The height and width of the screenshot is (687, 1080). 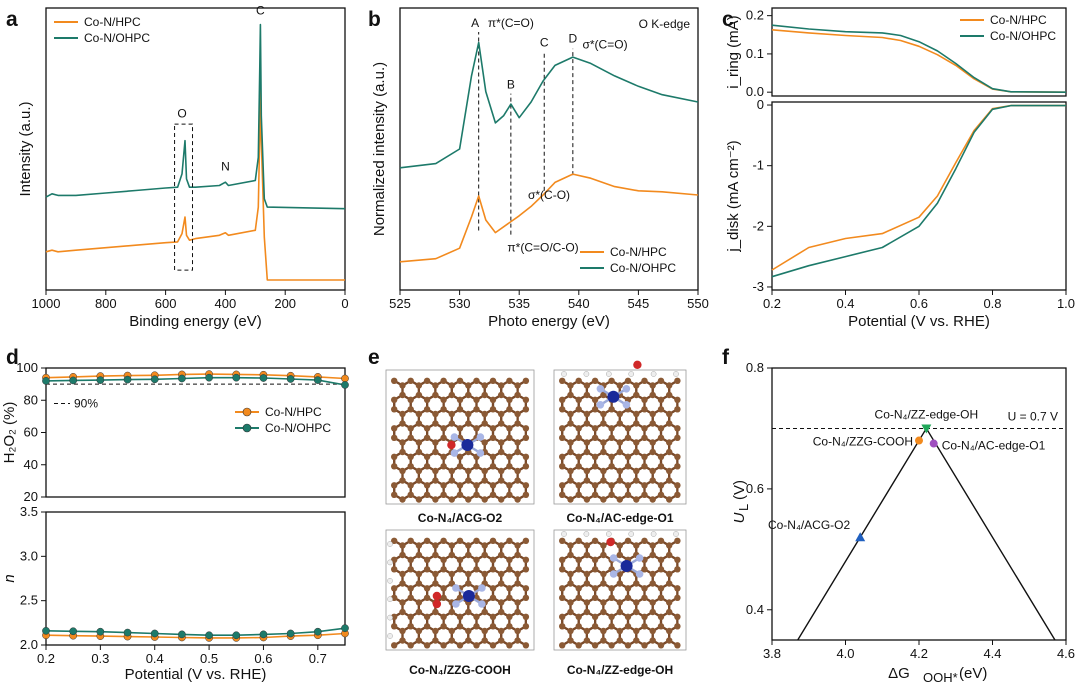 I want to click on panel-d-bottom-ylabel: n, so click(x=9, y=578).